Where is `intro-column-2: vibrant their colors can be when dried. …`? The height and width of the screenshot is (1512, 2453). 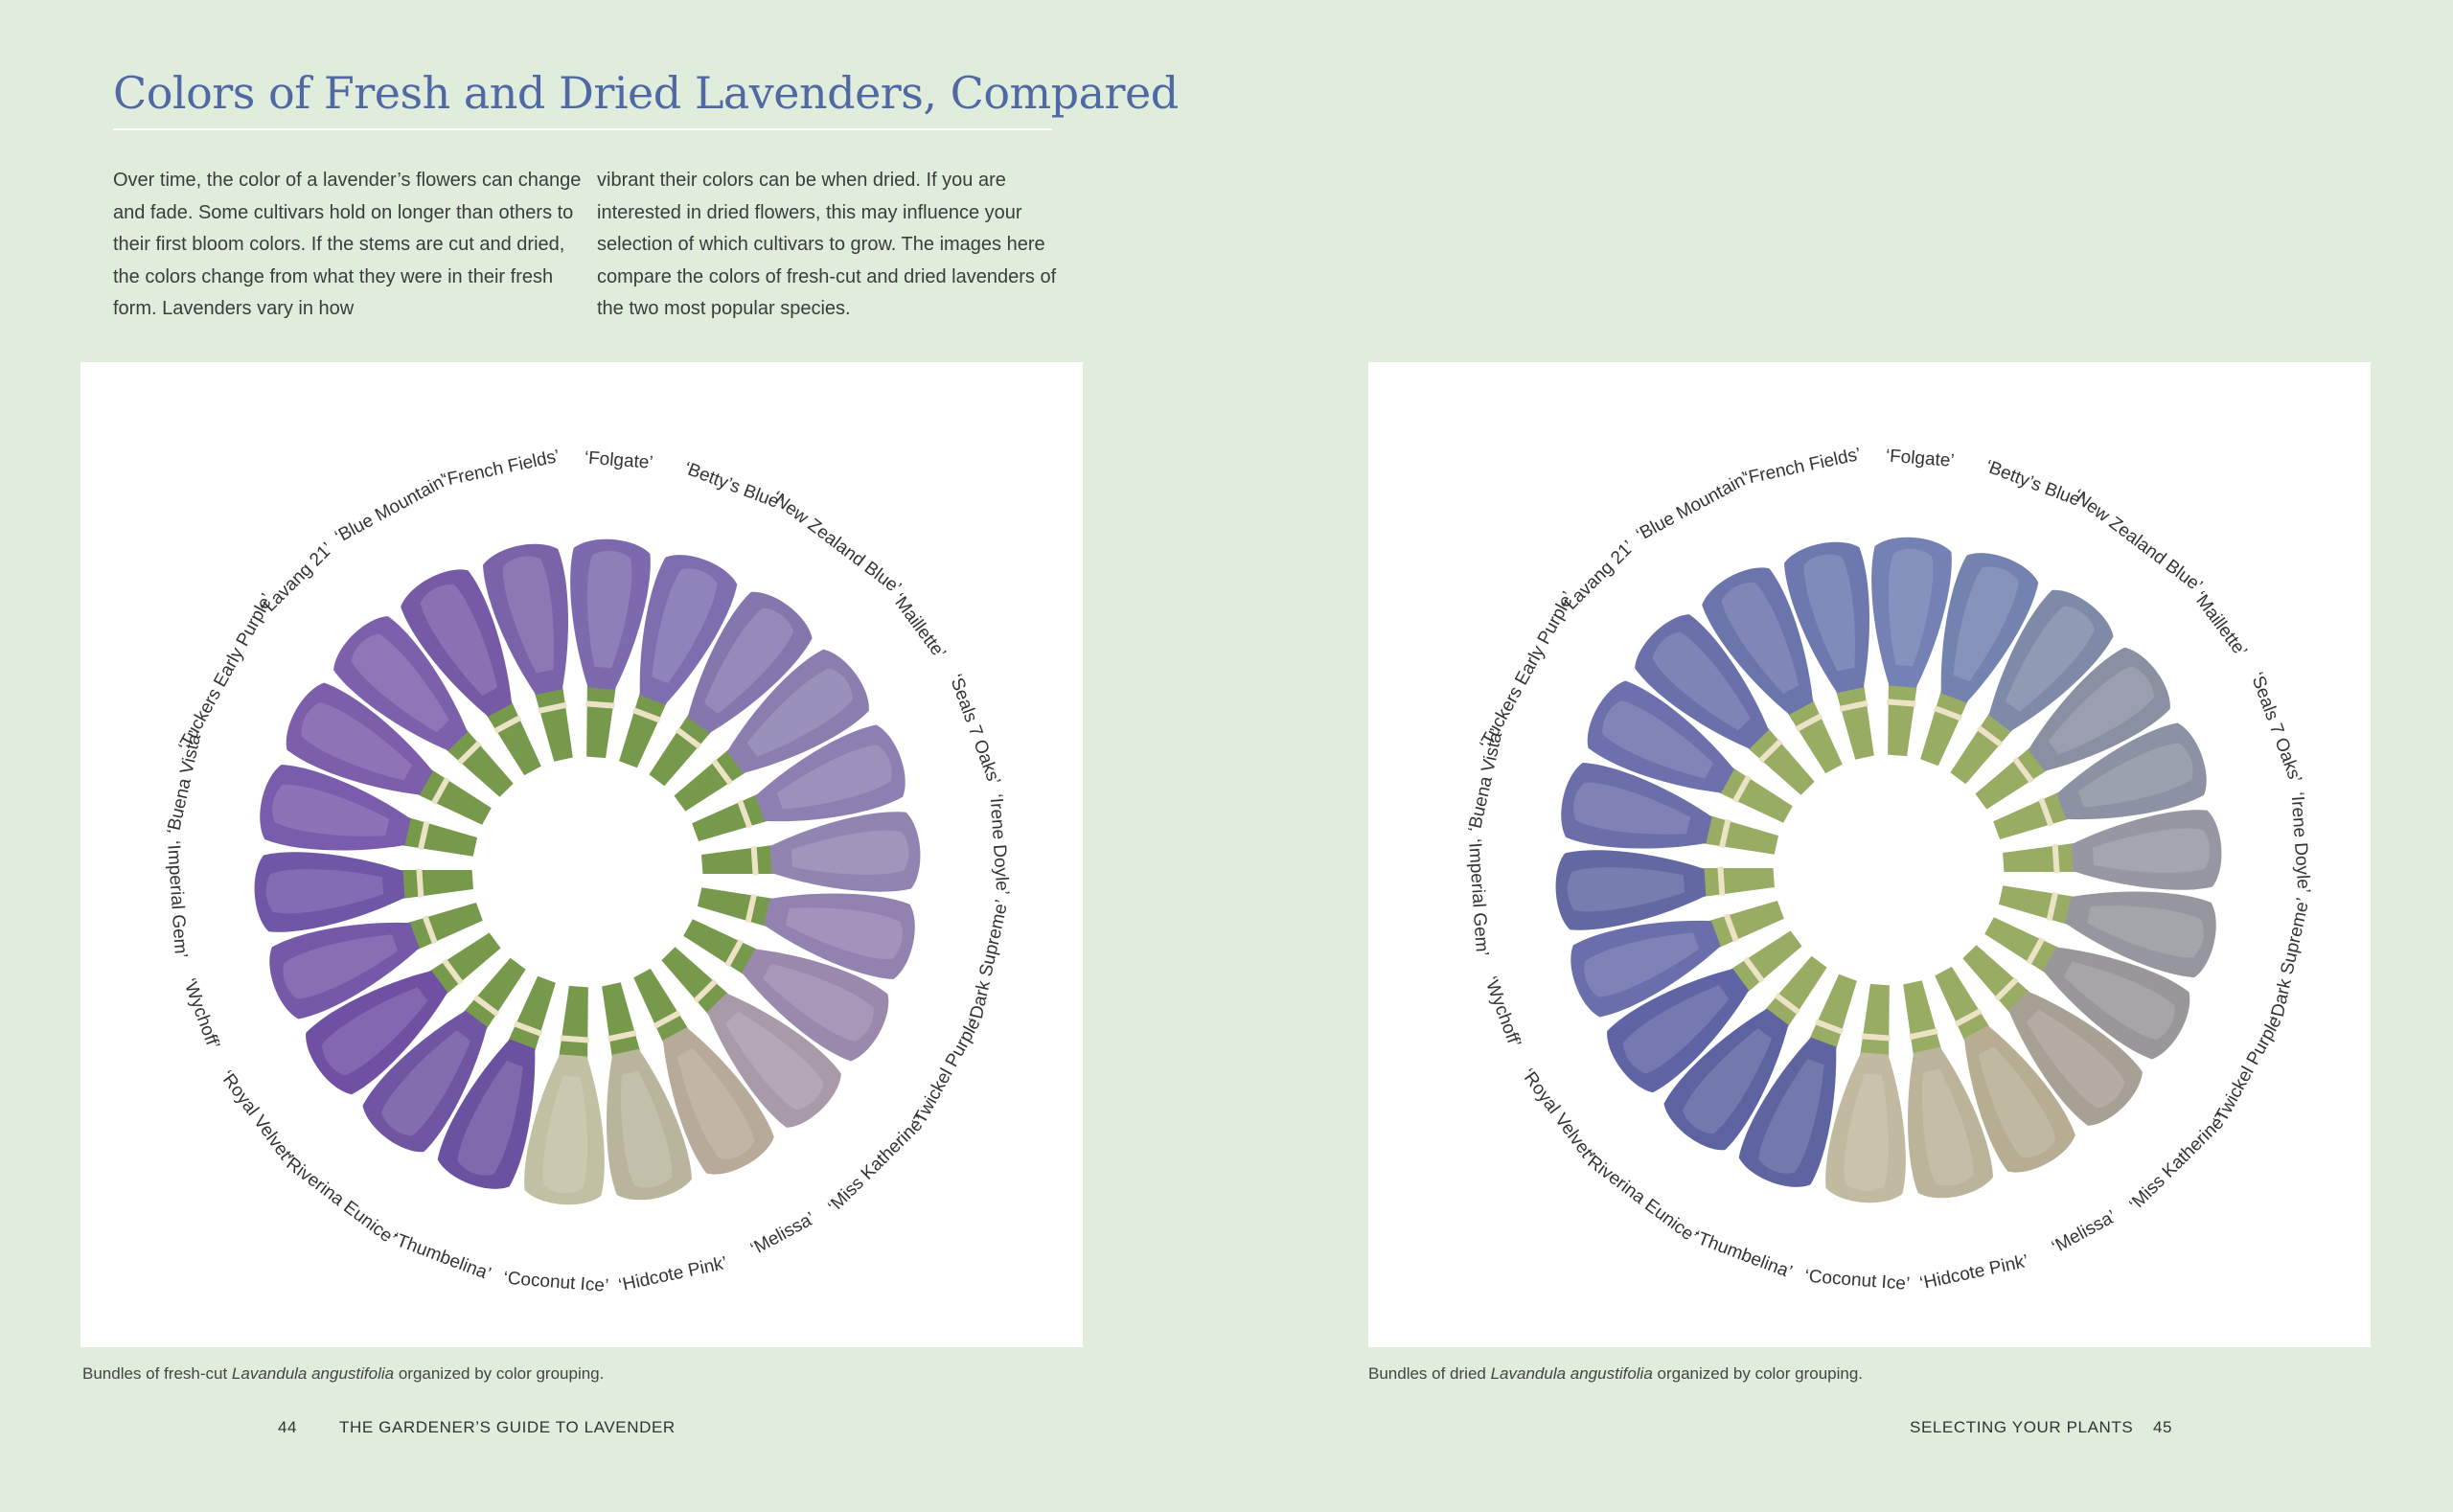 intro-column-2: vibrant their colors can be when dried. … is located at coordinates (827, 244).